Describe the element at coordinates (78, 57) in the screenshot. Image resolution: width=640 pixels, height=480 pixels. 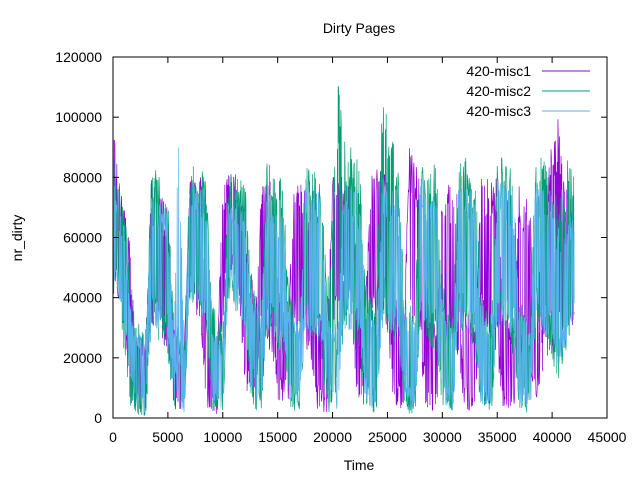
I see `y-tick-label: 120000` at that location.